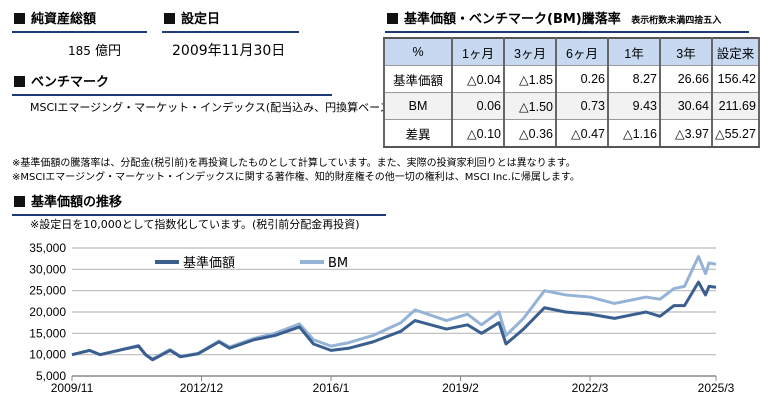 This screenshot has height=407, width=763. What do you see at coordinates (634, 106) in the screenshot?
I see `cell: 9.43` at bounding box center [634, 106].